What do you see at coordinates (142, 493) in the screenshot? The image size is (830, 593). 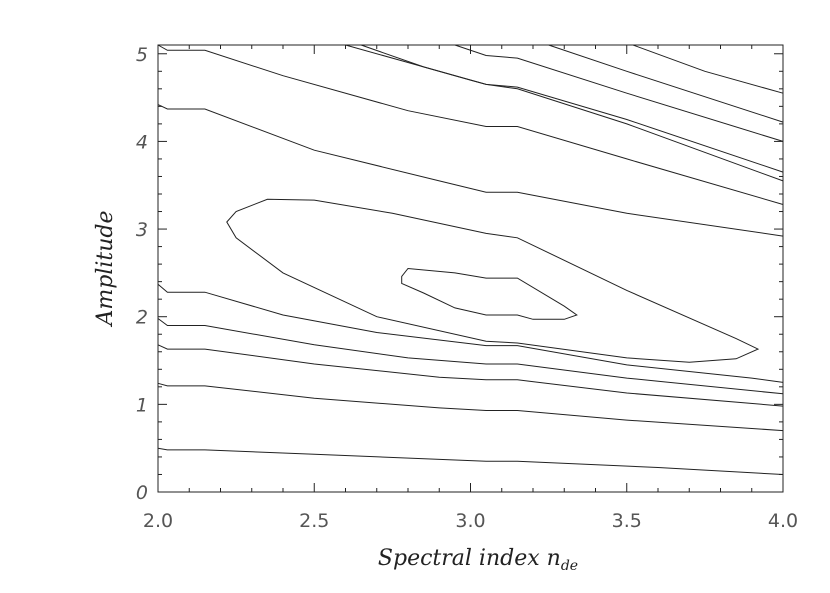 I see `y-tick-label: 0` at bounding box center [142, 493].